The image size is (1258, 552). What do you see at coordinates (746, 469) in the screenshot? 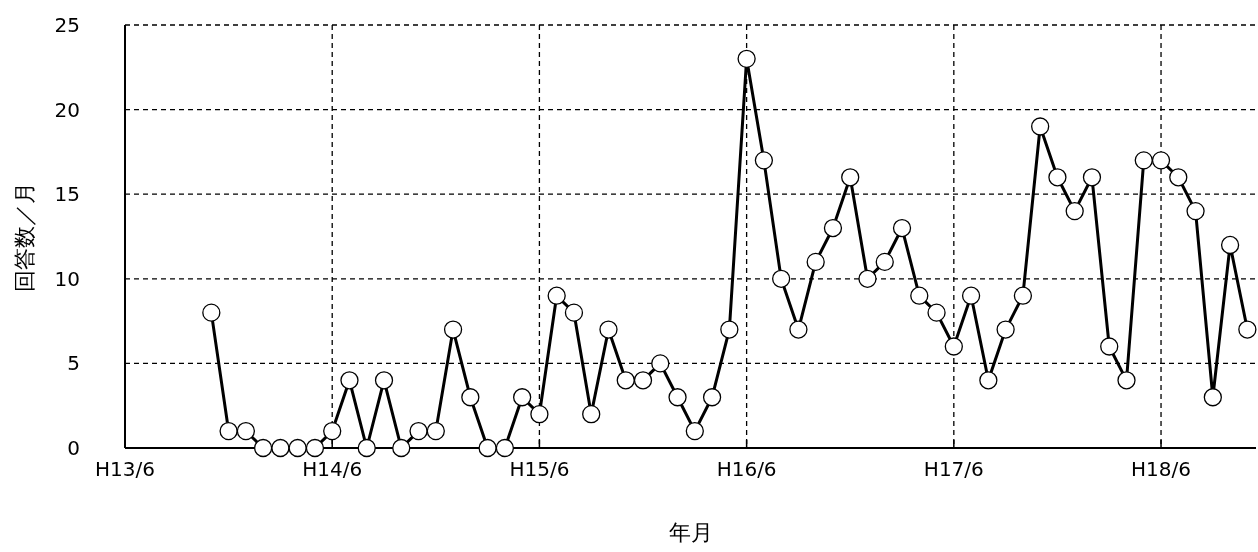
I see `x-tick-label: H16/6` at bounding box center [746, 469].